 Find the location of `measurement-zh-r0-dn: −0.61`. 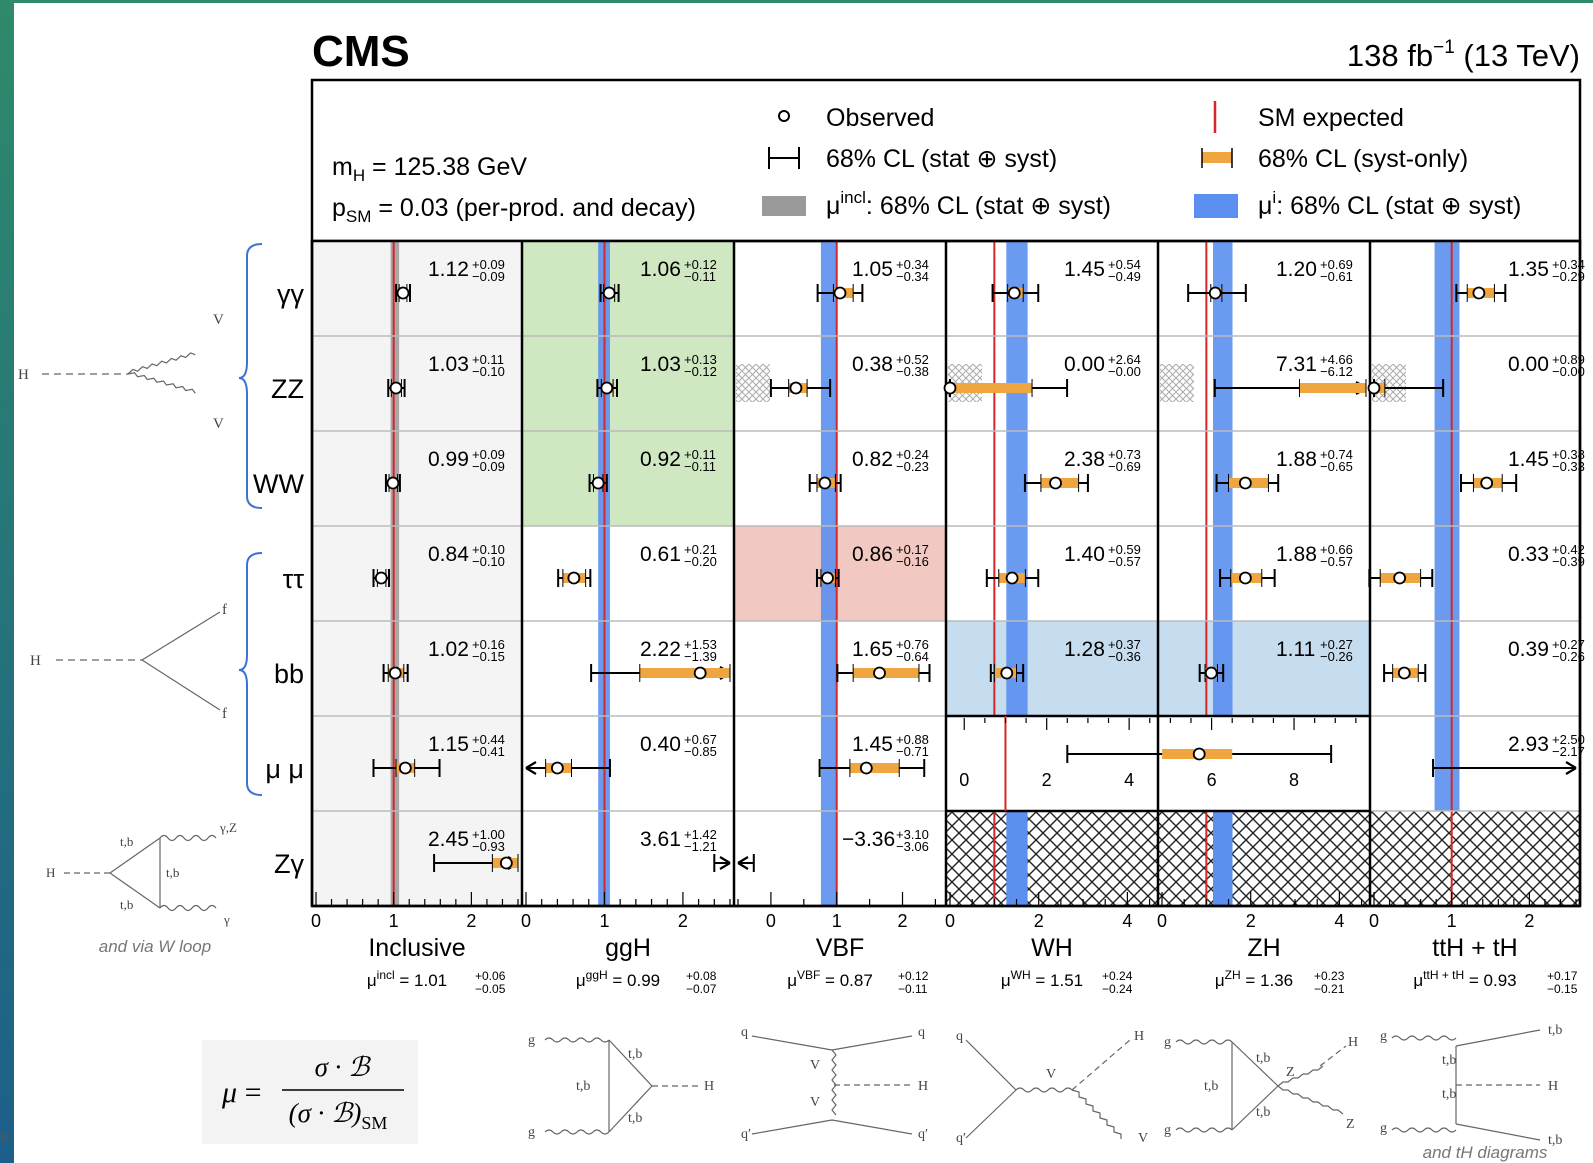

measurement-zh-r0-dn: −0.61 is located at coordinates (1336, 276).